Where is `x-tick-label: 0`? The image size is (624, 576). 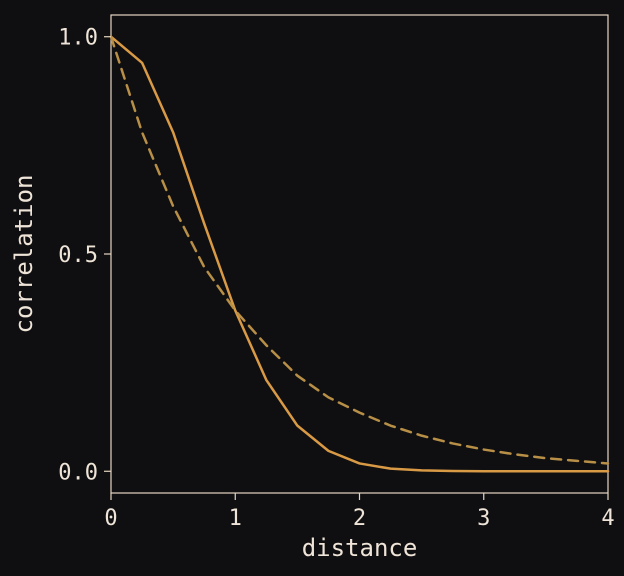
x-tick-label: 0 is located at coordinates (110, 518).